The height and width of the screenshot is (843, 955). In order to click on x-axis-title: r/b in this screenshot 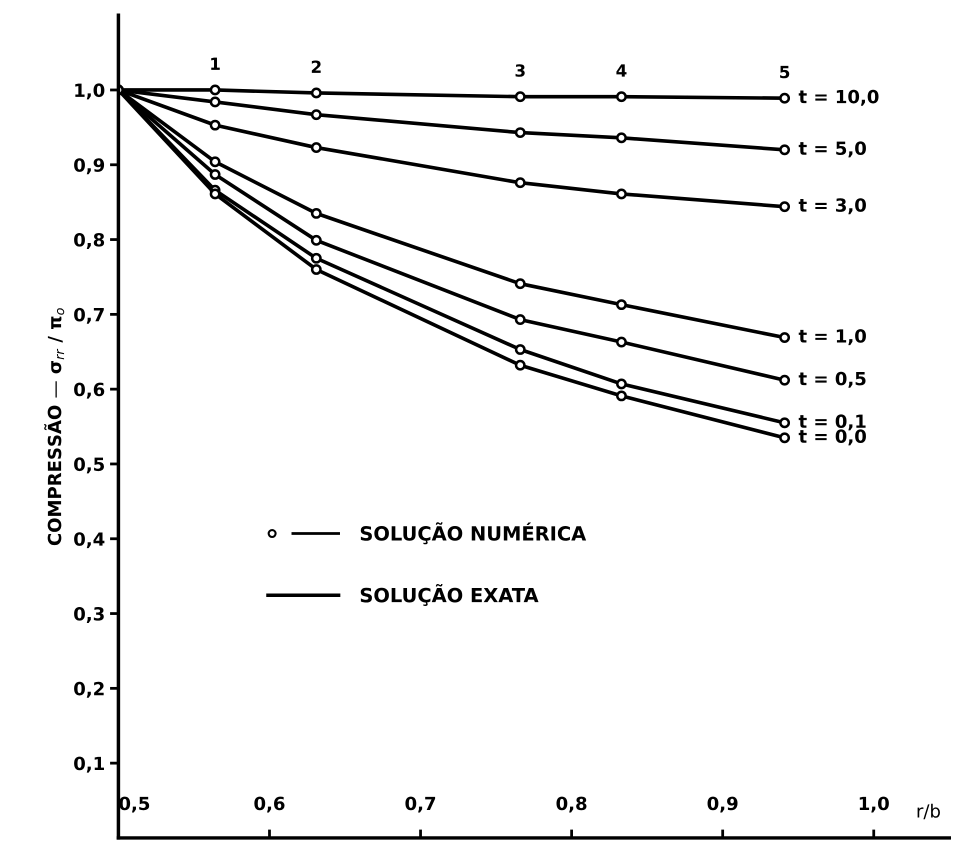, I will do `click(929, 812)`.